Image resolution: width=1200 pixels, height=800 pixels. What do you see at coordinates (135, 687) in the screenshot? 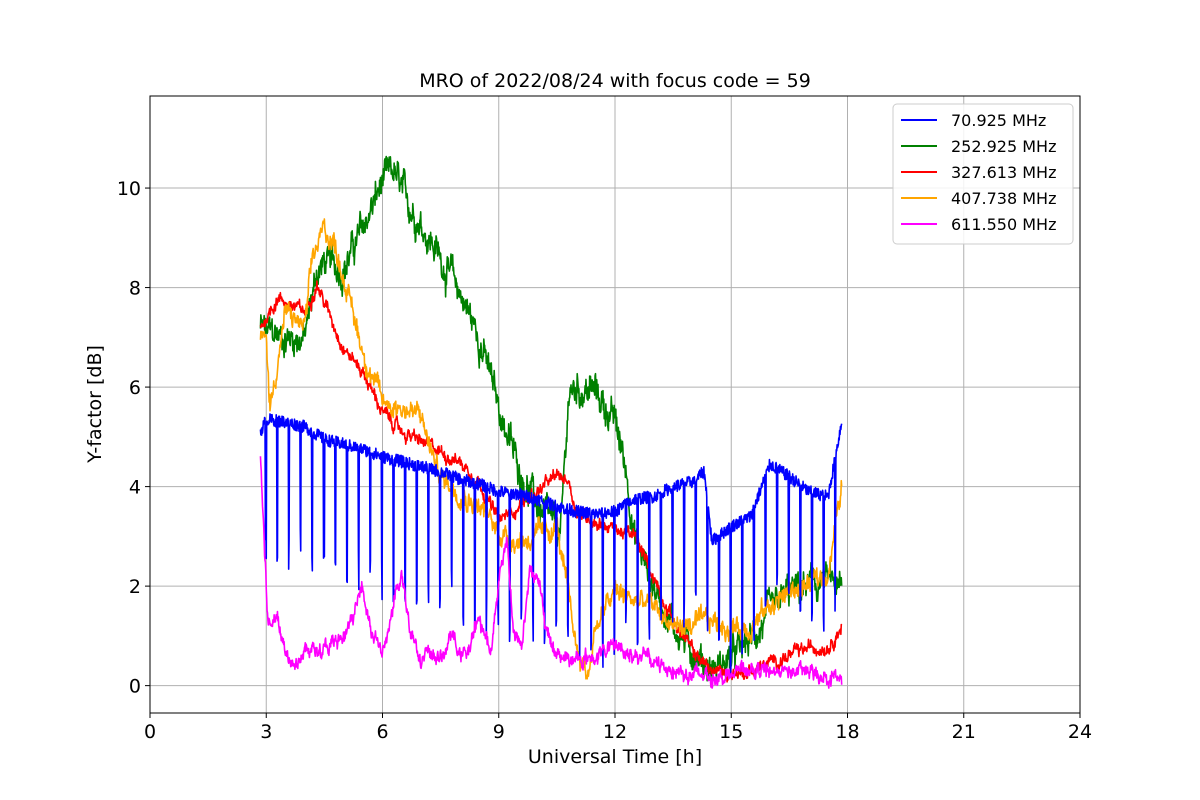
I see `y-tick-label: 0` at bounding box center [135, 687].